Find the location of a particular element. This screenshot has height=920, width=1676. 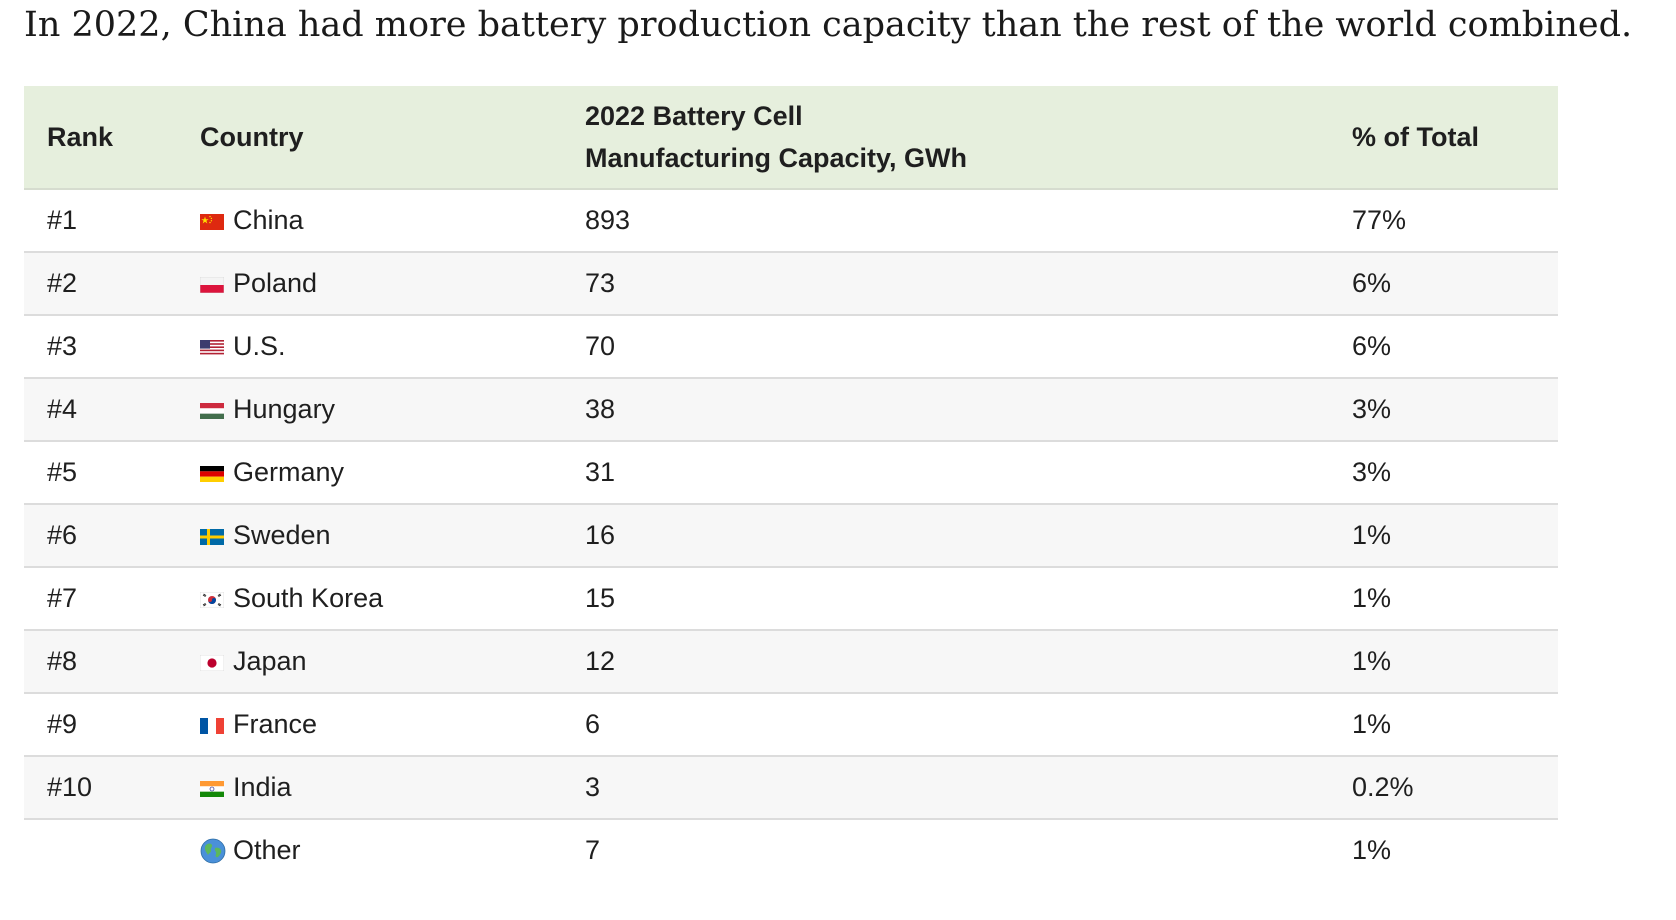

table-row: #1 China 893 77% is located at coordinates (791, 221).